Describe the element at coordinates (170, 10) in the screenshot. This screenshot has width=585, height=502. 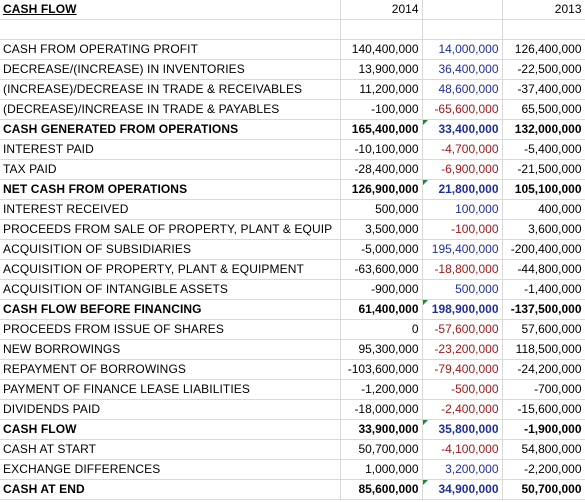
I see `sheet-title: CASH FLOW` at that location.